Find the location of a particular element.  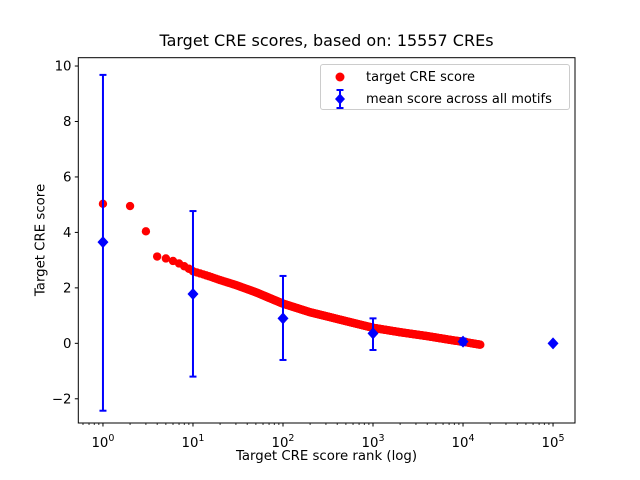

red-circle-marker-icon is located at coordinates (339, 77).